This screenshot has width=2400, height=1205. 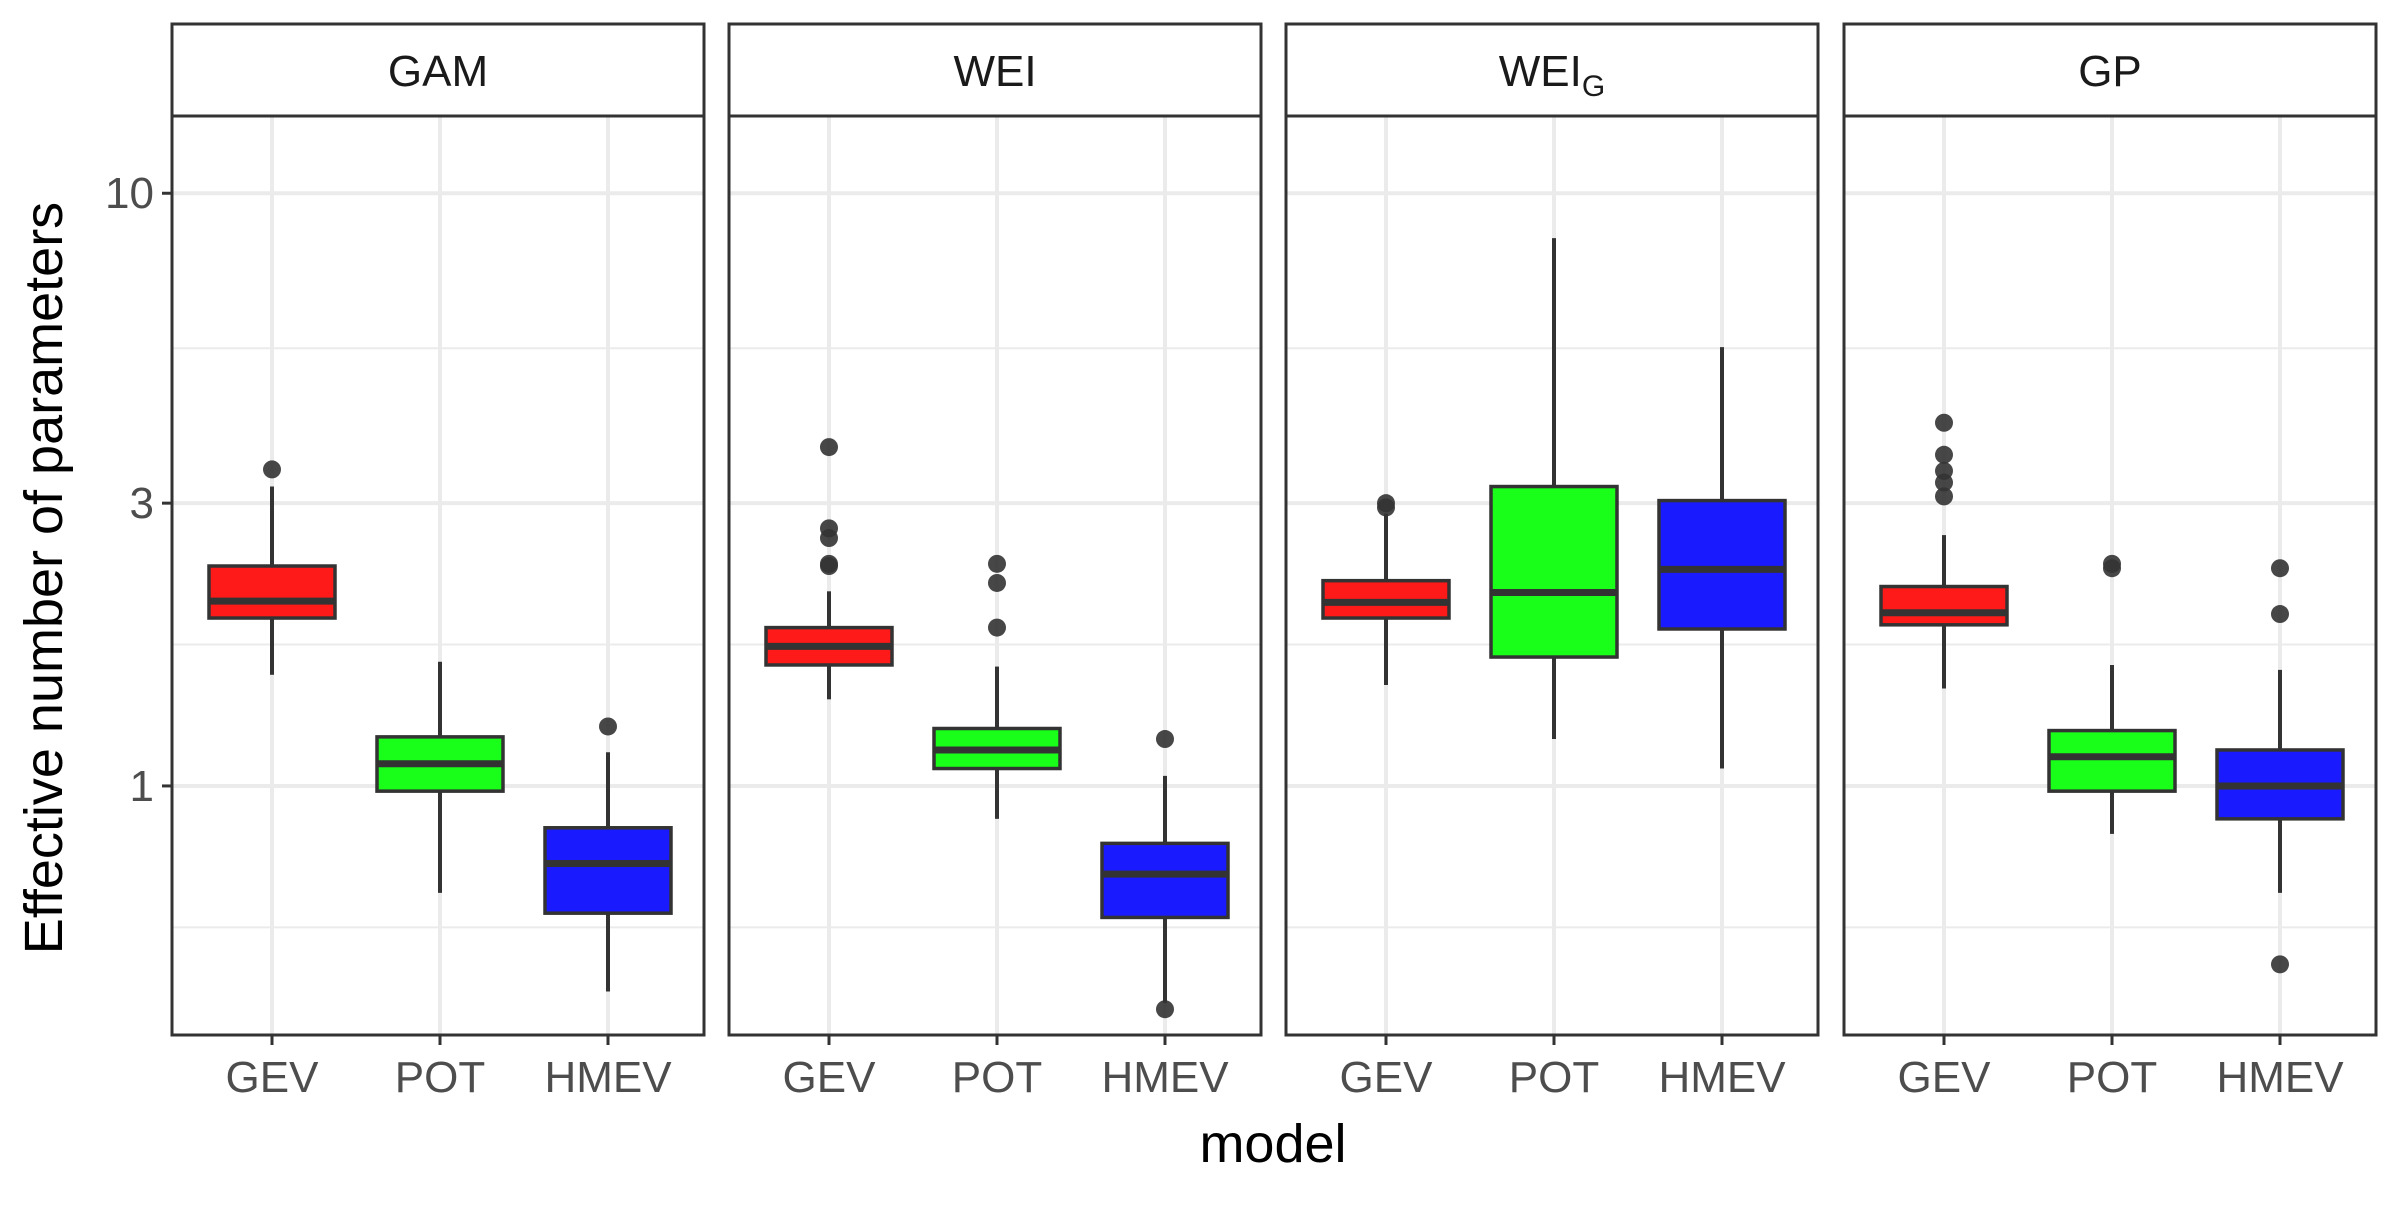 I want to click on box-GP-GEV, so click(x=1944, y=605).